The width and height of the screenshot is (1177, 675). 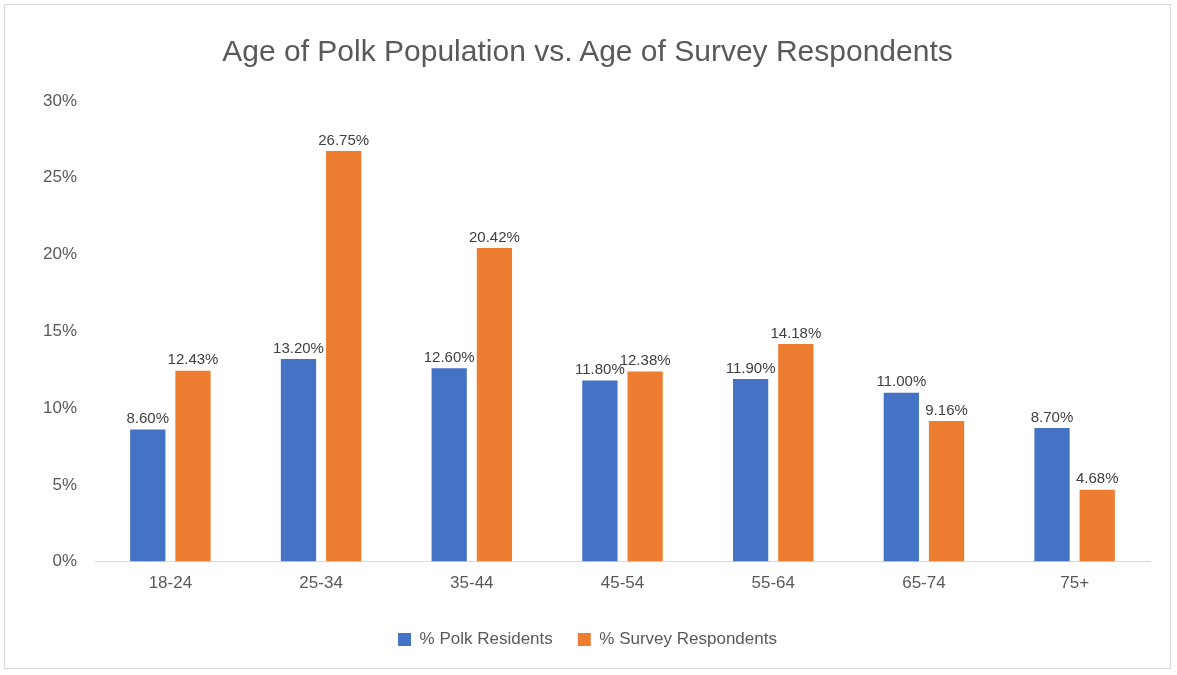 I want to click on x-tick-label: 65-74, so click(x=924, y=583).